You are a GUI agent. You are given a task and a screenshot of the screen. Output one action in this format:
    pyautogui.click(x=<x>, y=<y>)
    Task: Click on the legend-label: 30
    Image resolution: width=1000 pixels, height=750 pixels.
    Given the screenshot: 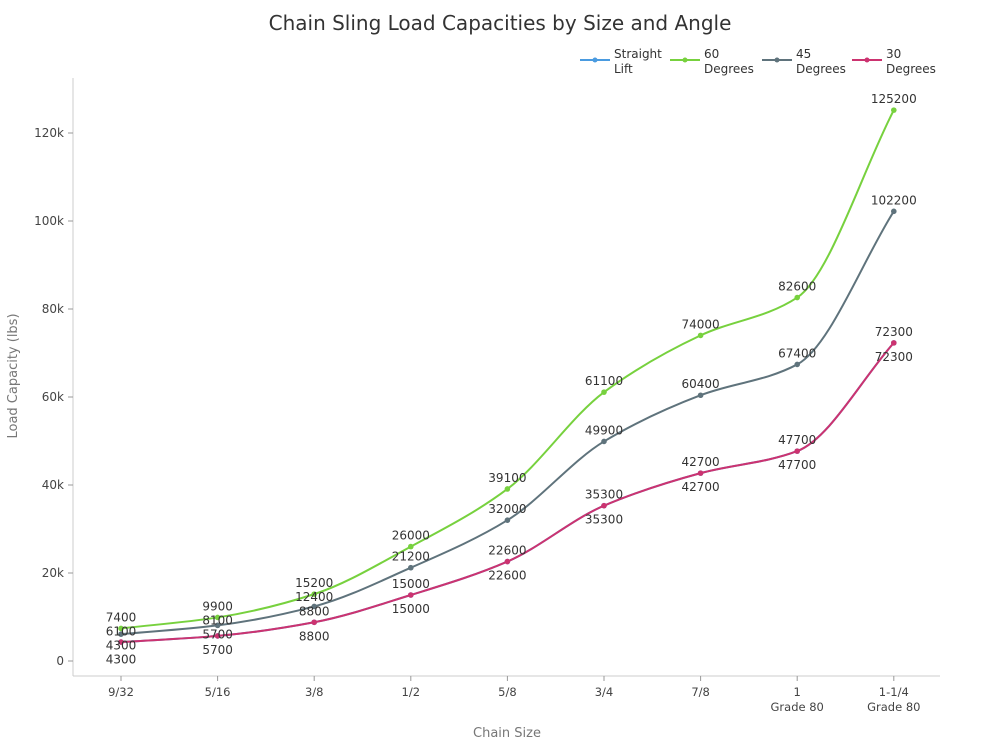 What is the action you would take?
    pyautogui.click(x=893, y=54)
    